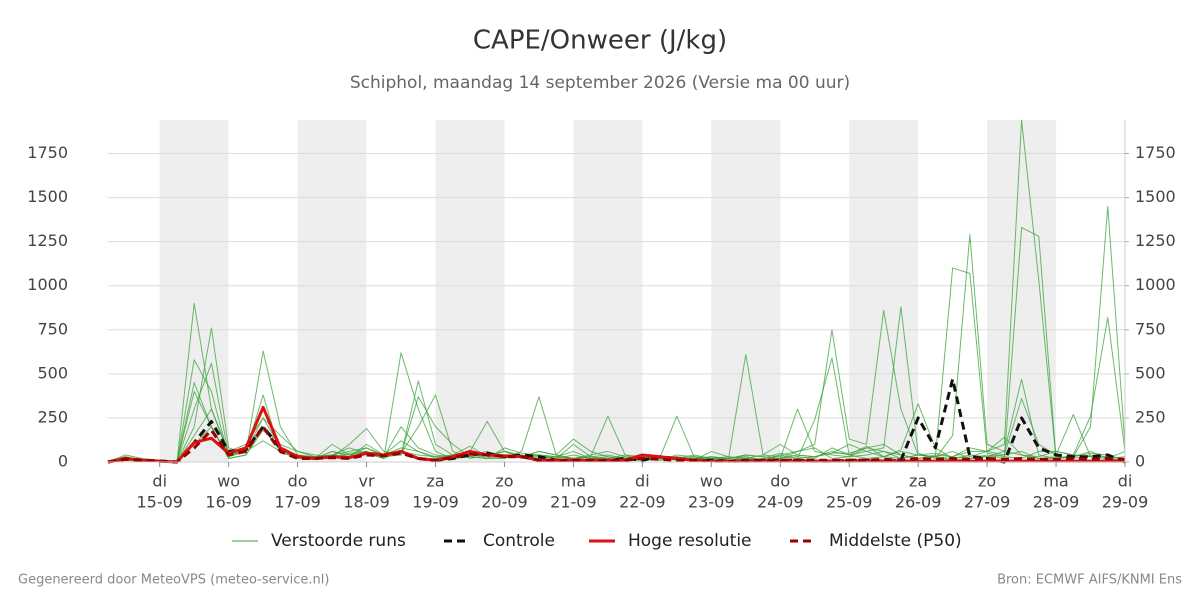 This screenshot has width=1200, height=600. Describe the element at coordinates (1140, 461) in the screenshot. I see `y2-tick-label: 0` at that location.